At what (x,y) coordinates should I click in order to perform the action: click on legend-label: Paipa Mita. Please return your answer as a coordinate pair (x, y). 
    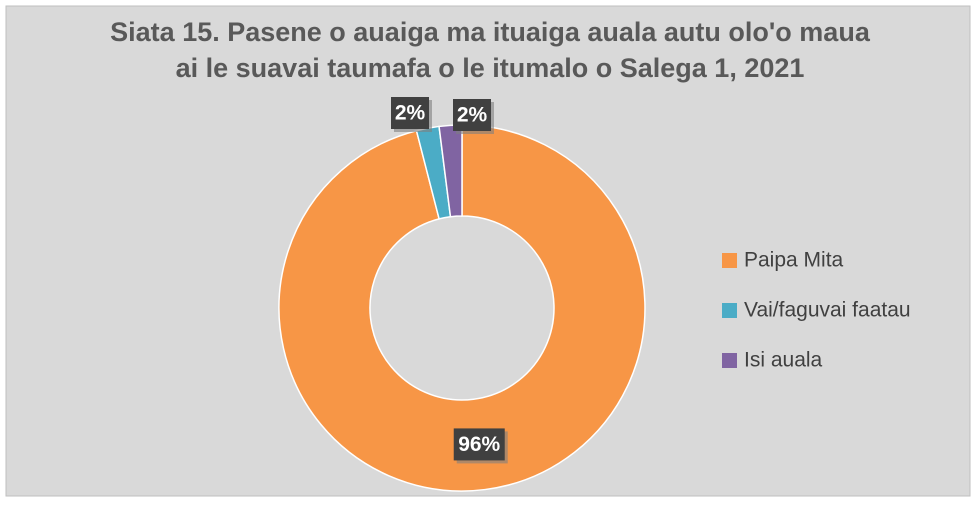
    Looking at the image, I should click on (794, 260).